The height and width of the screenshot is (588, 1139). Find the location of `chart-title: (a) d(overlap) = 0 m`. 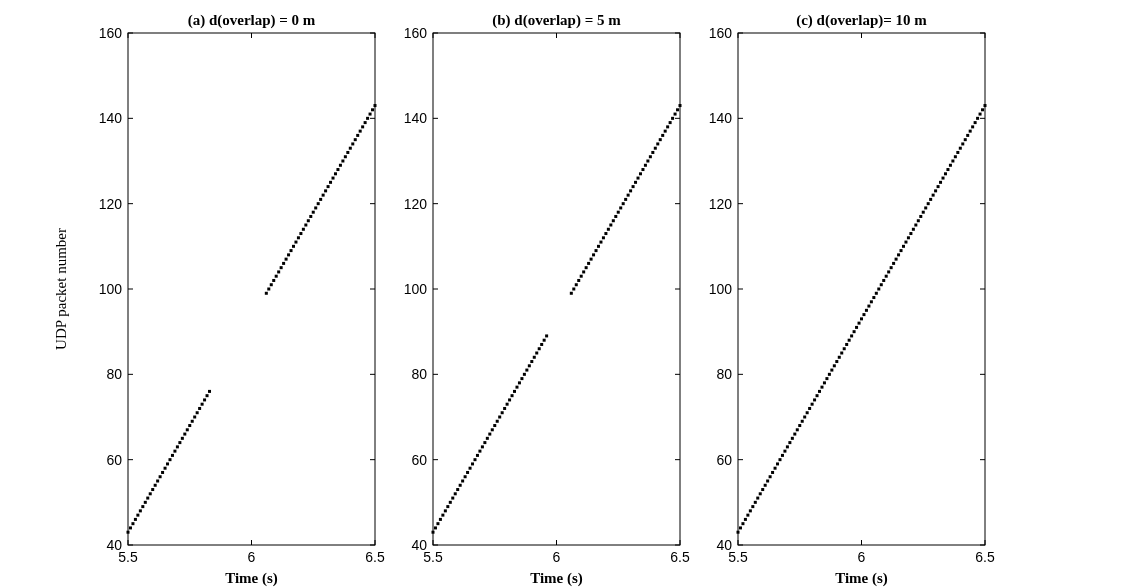

chart-title: (a) d(overlap) = 0 m is located at coordinates (251, 20).